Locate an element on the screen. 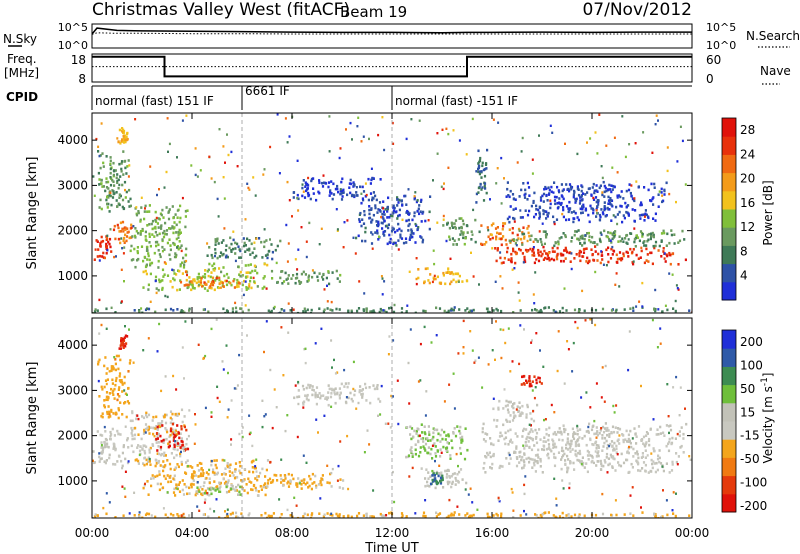 Image resolution: width=800 pixels, height=554 pixels. heatmap-blob is located at coordinates (443, 276).